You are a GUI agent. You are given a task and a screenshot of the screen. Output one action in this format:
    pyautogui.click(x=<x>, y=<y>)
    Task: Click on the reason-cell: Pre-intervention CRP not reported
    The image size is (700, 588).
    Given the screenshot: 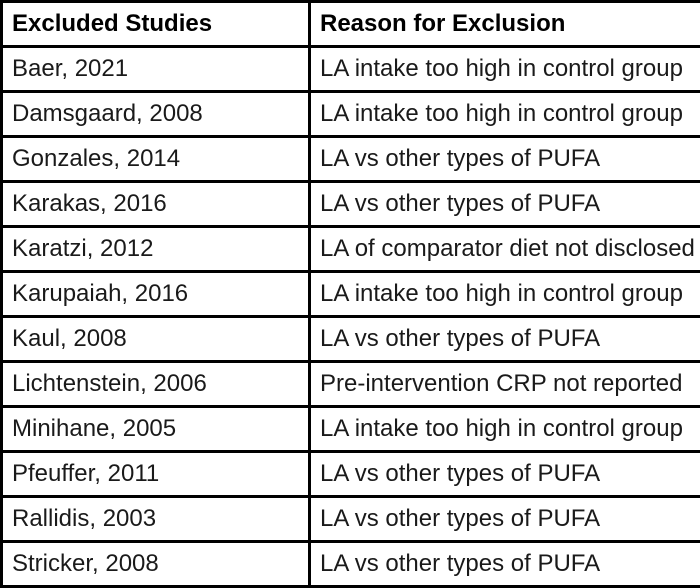 What is the action you would take?
    pyautogui.click(x=505, y=384)
    